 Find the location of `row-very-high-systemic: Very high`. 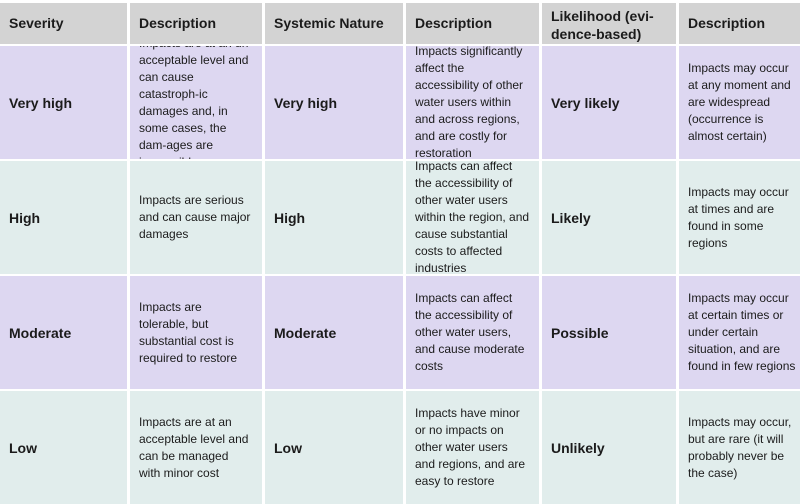

row-very-high-systemic: Very high is located at coordinates (334, 102).